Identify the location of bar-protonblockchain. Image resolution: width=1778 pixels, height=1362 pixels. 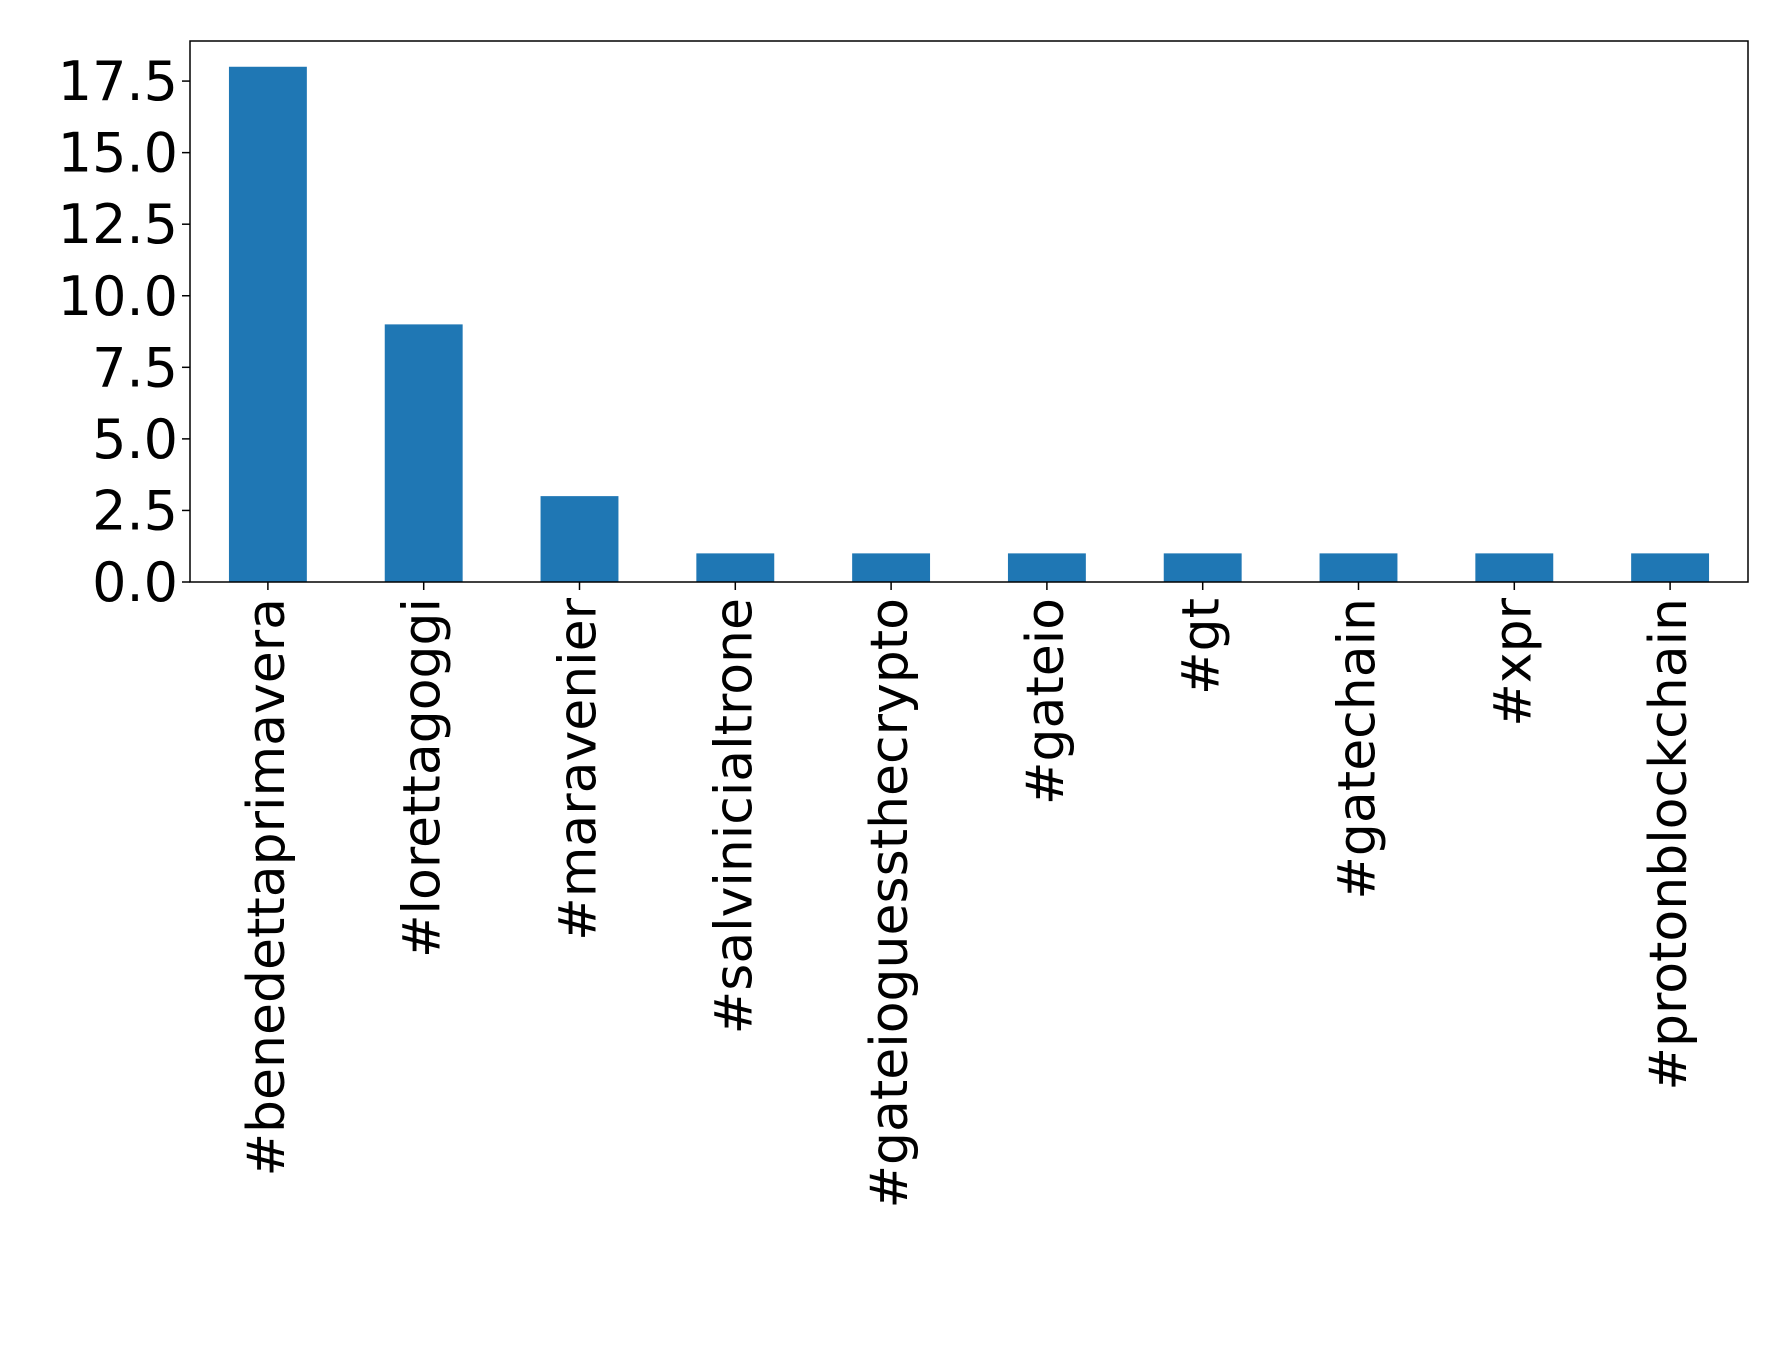
(1670, 567).